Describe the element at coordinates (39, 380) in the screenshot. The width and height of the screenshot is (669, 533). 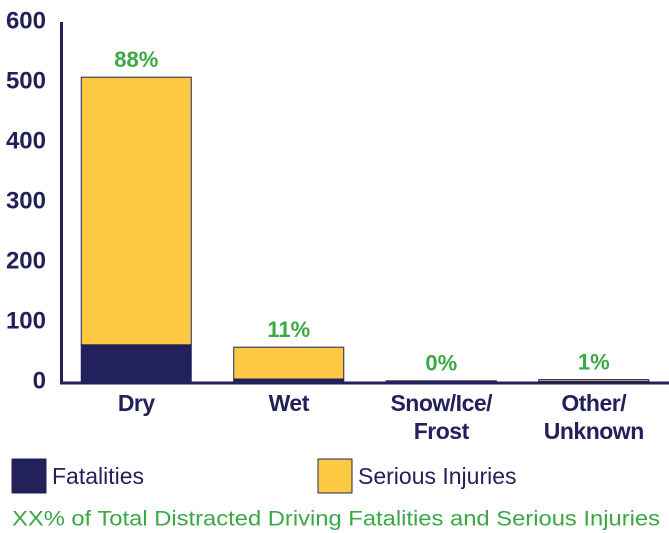
I see `y-tick-label: 0` at that location.